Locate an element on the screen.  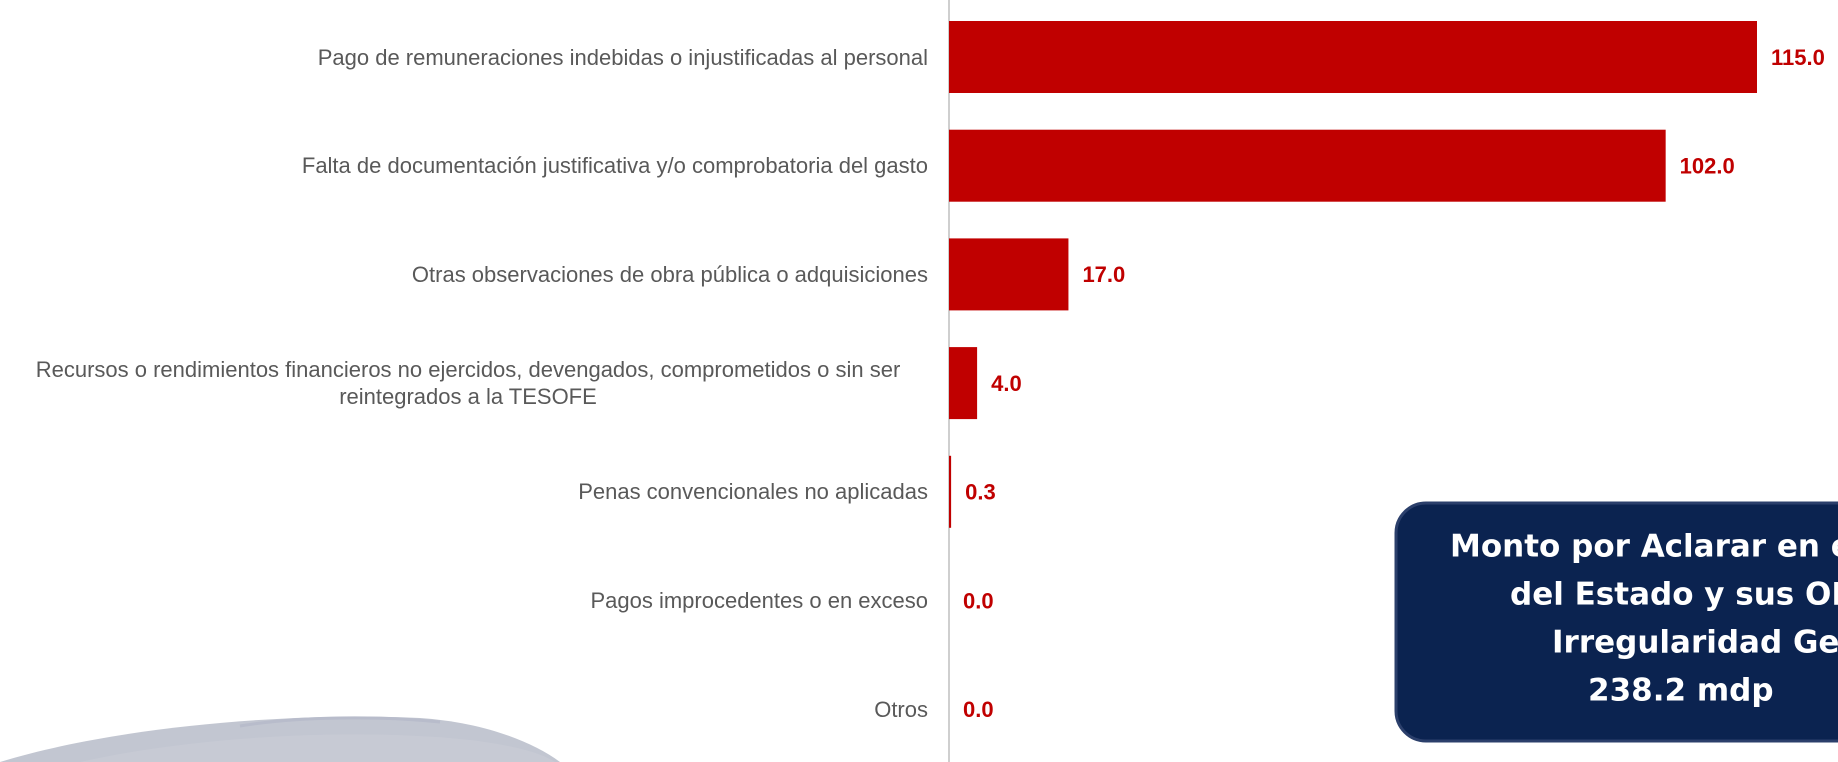
value-label: 17.0 is located at coordinates (1103, 274).